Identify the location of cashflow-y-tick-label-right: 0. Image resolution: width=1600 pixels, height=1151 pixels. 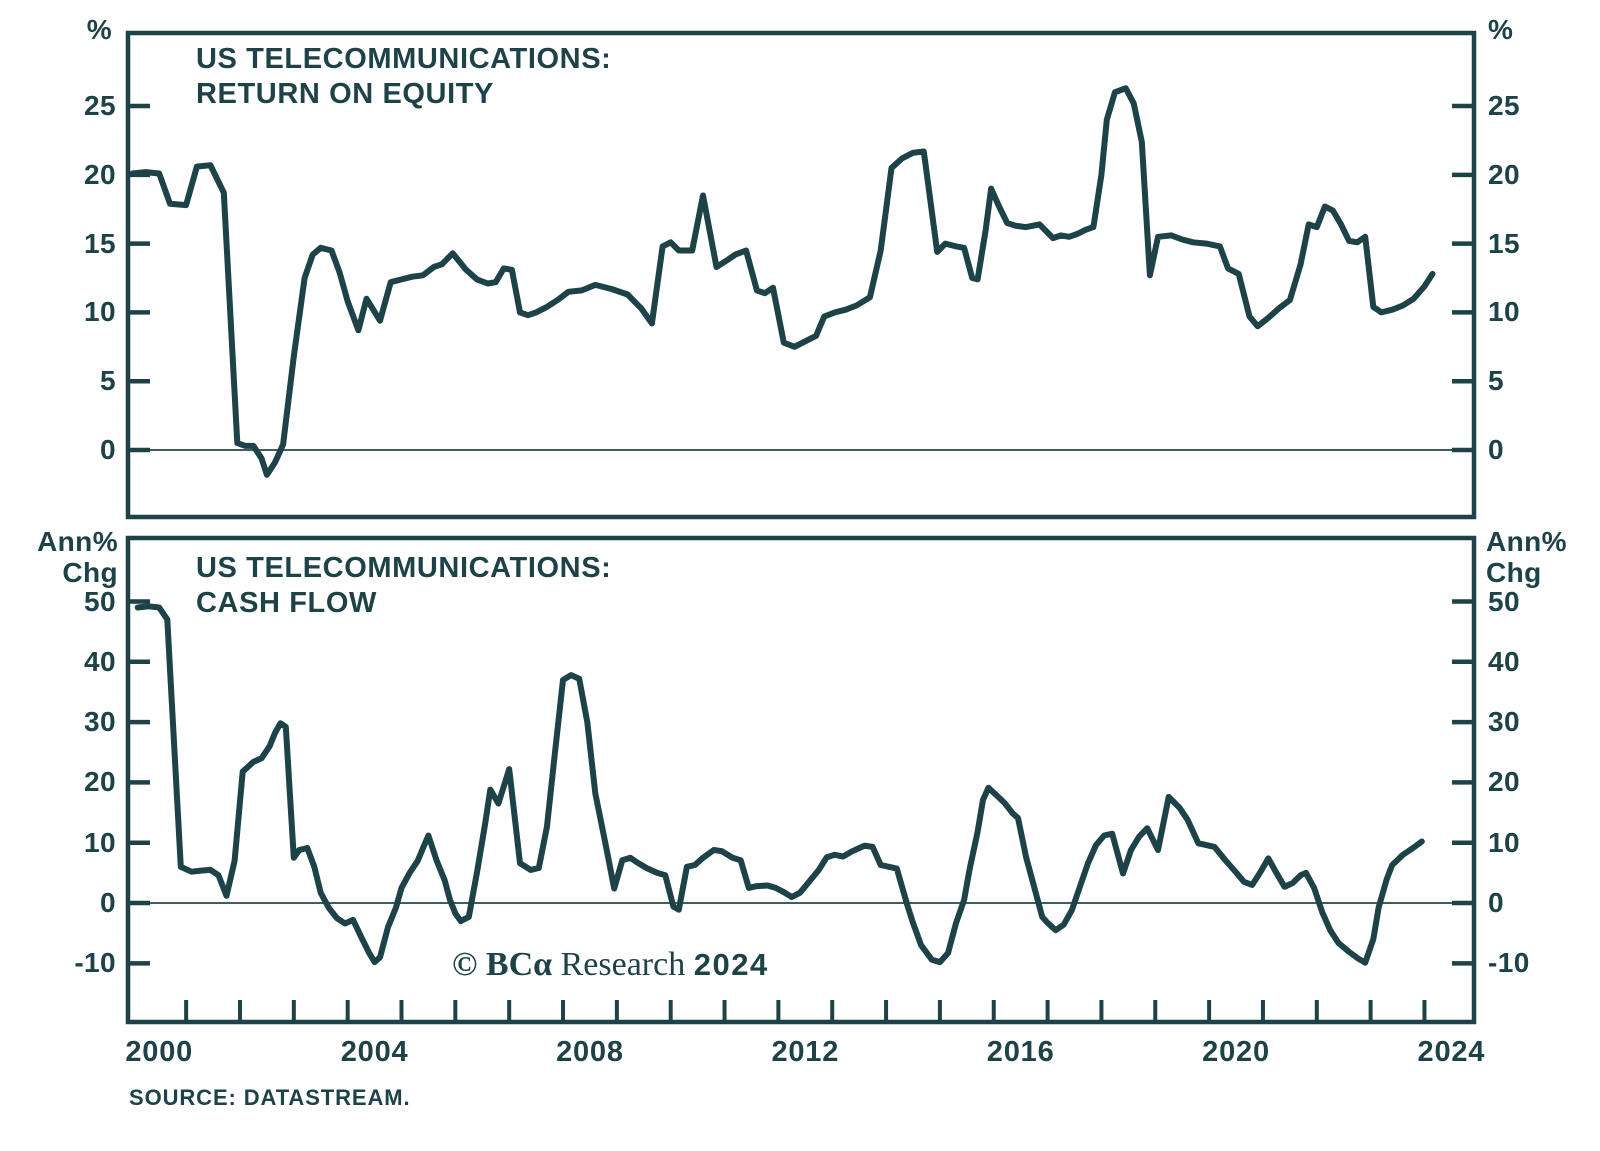
(1496, 903).